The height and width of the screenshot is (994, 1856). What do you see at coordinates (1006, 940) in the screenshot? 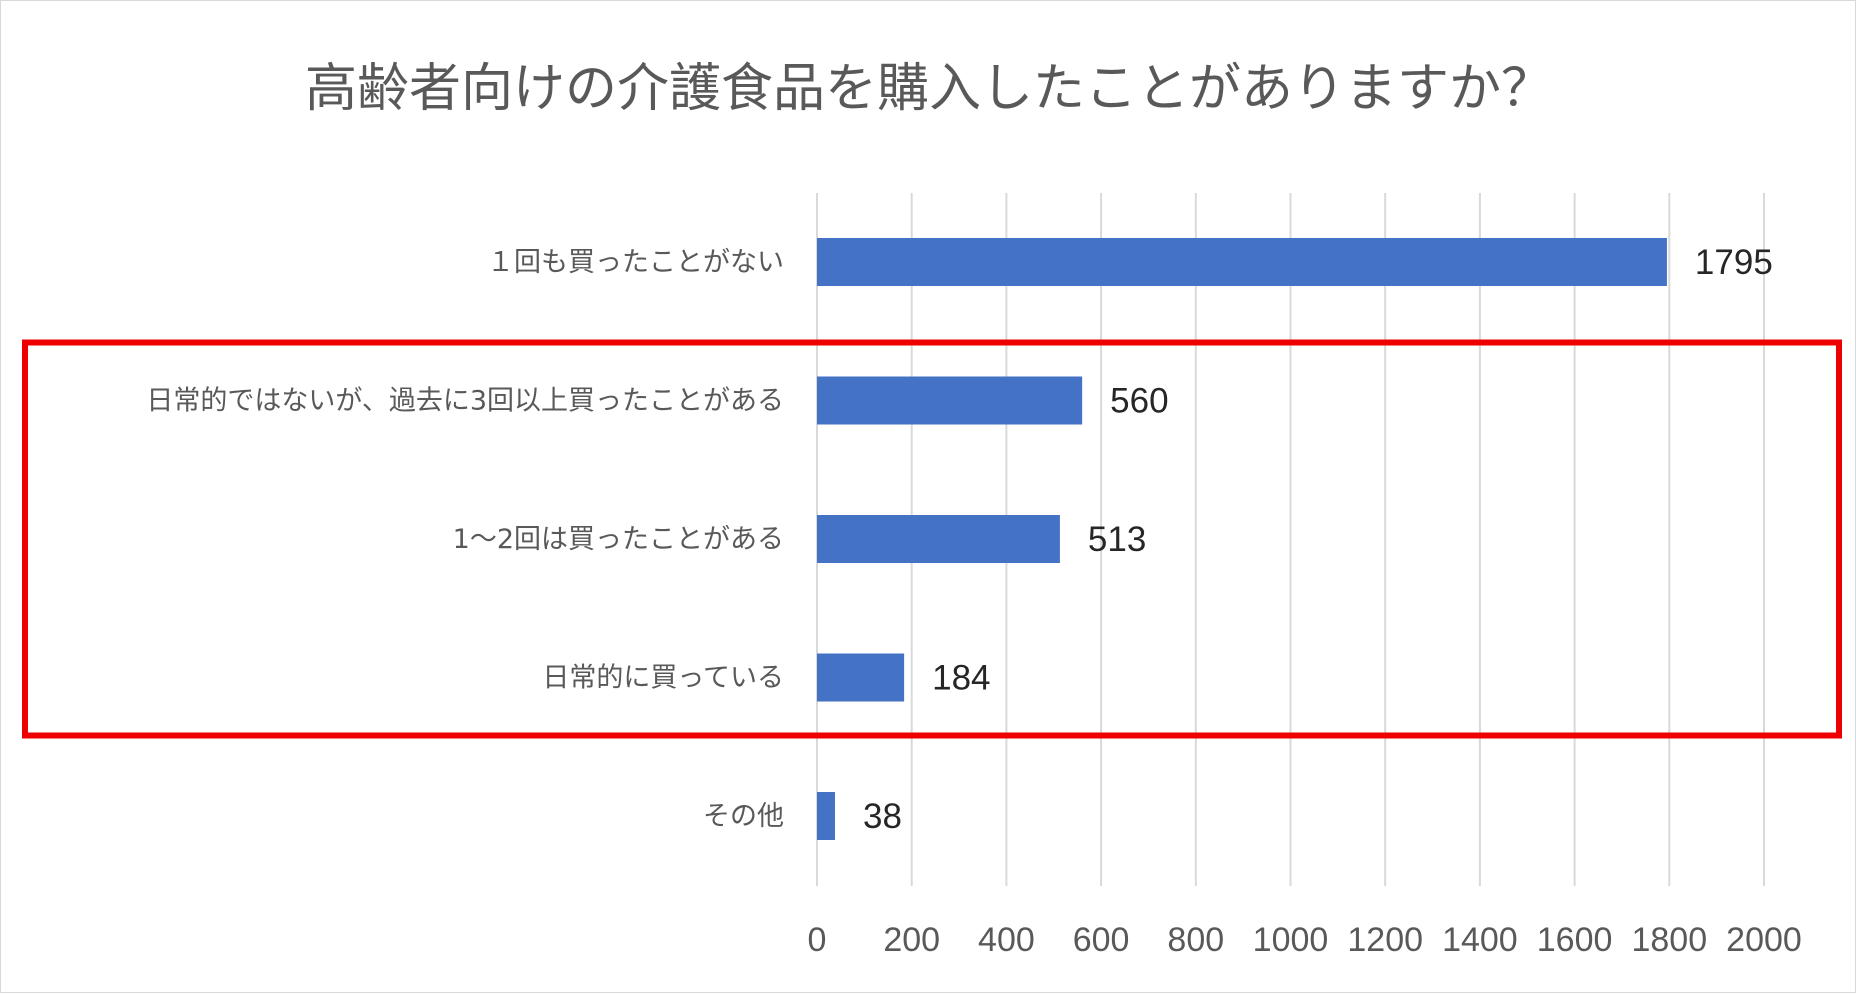
I see `x-tick-label: 400` at bounding box center [1006, 940].